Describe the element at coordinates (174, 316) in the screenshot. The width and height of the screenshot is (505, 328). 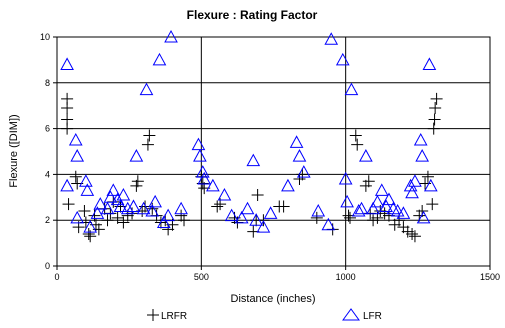
I see `legend-label-lrfr: LRFR` at that location.